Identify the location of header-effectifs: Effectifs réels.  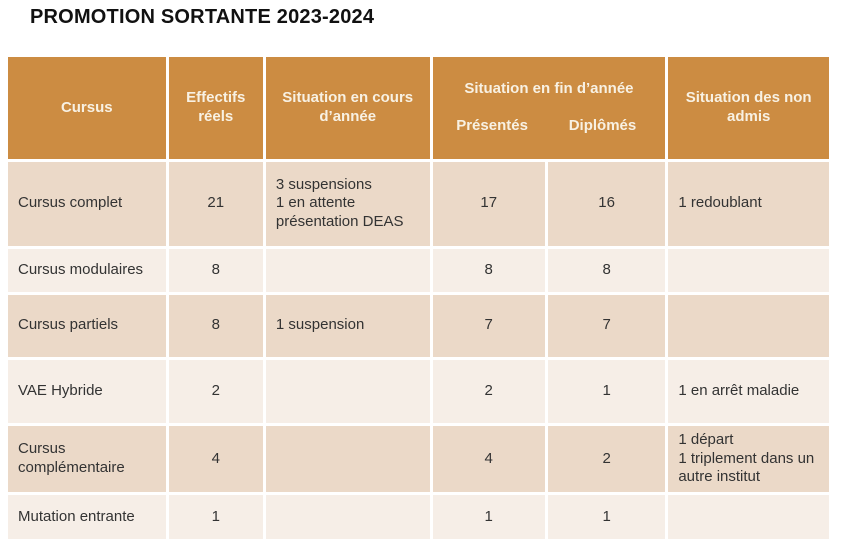
(215, 108).